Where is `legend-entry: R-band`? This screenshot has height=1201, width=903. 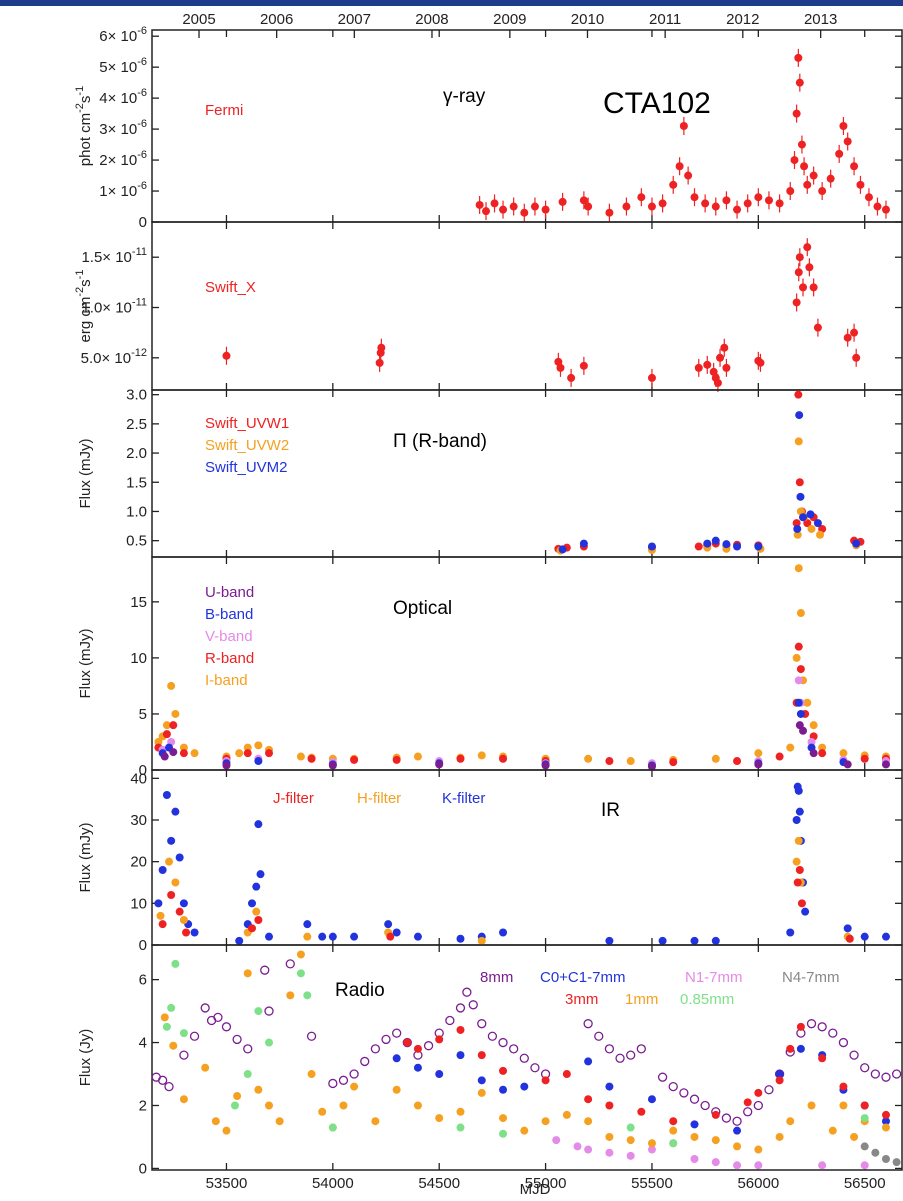 legend-entry: R-band is located at coordinates (229, 658).